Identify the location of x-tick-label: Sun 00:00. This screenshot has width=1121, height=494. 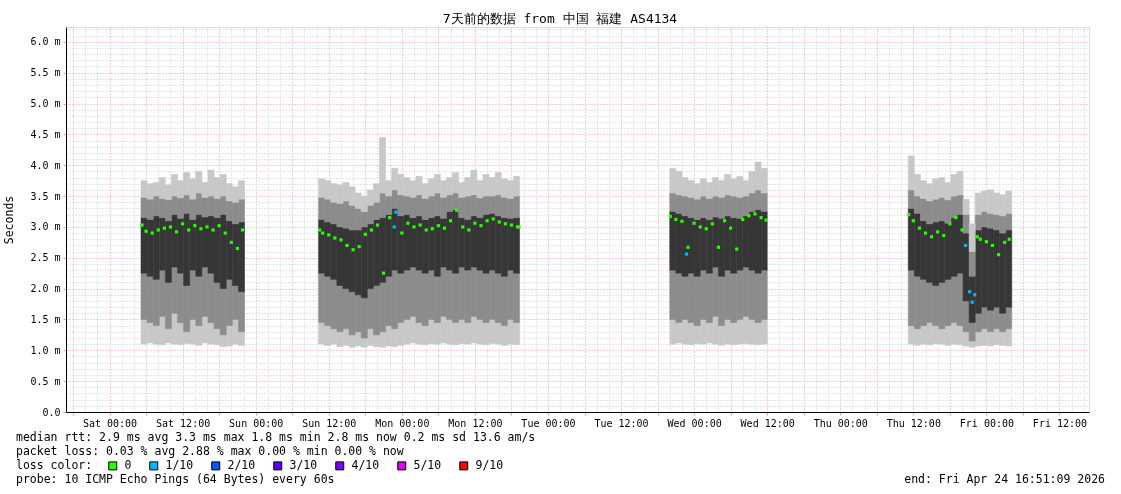
(256, 423).